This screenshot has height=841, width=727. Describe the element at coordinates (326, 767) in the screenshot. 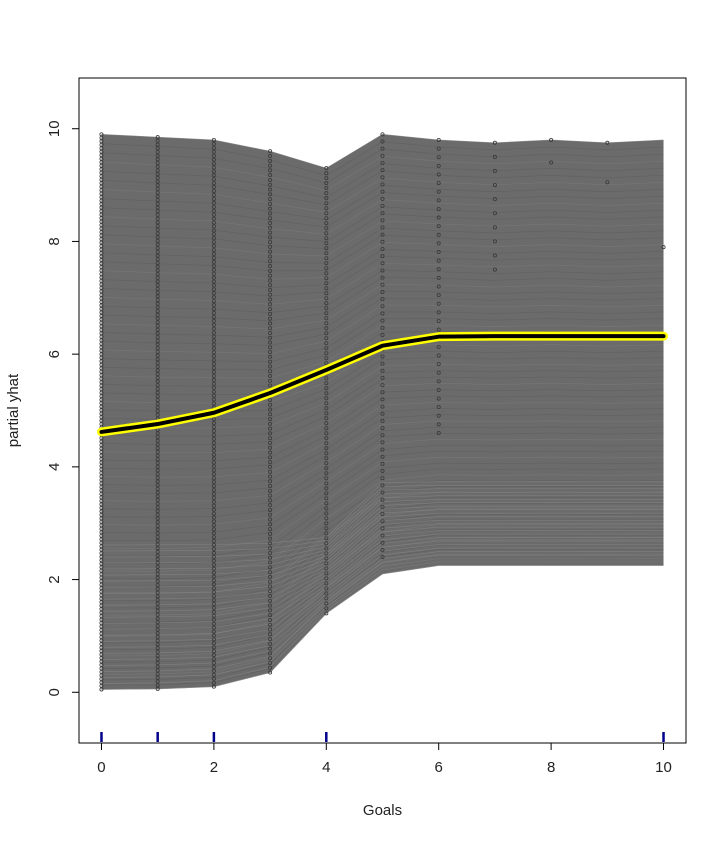

I see `x-tick-label: 4` at that location.